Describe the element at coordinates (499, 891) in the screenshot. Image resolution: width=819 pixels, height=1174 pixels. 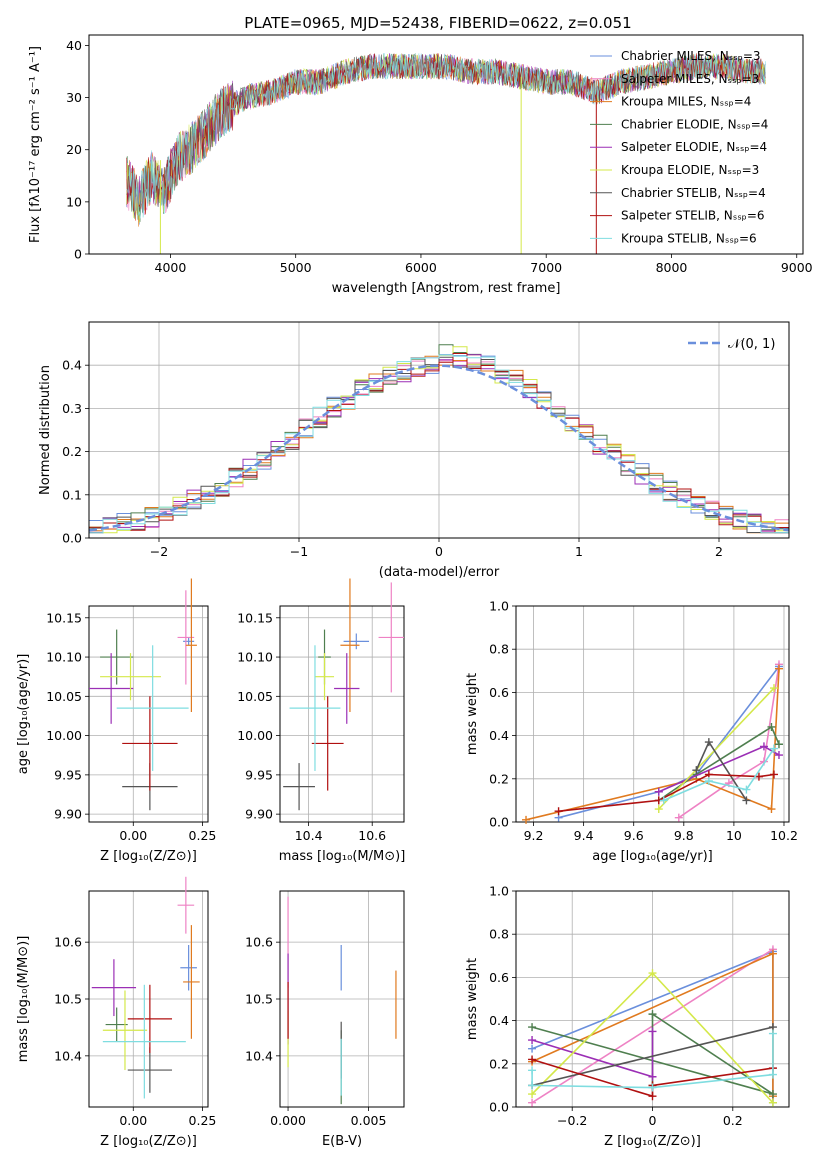
I see `y-tick-label: 1.0` at that location.